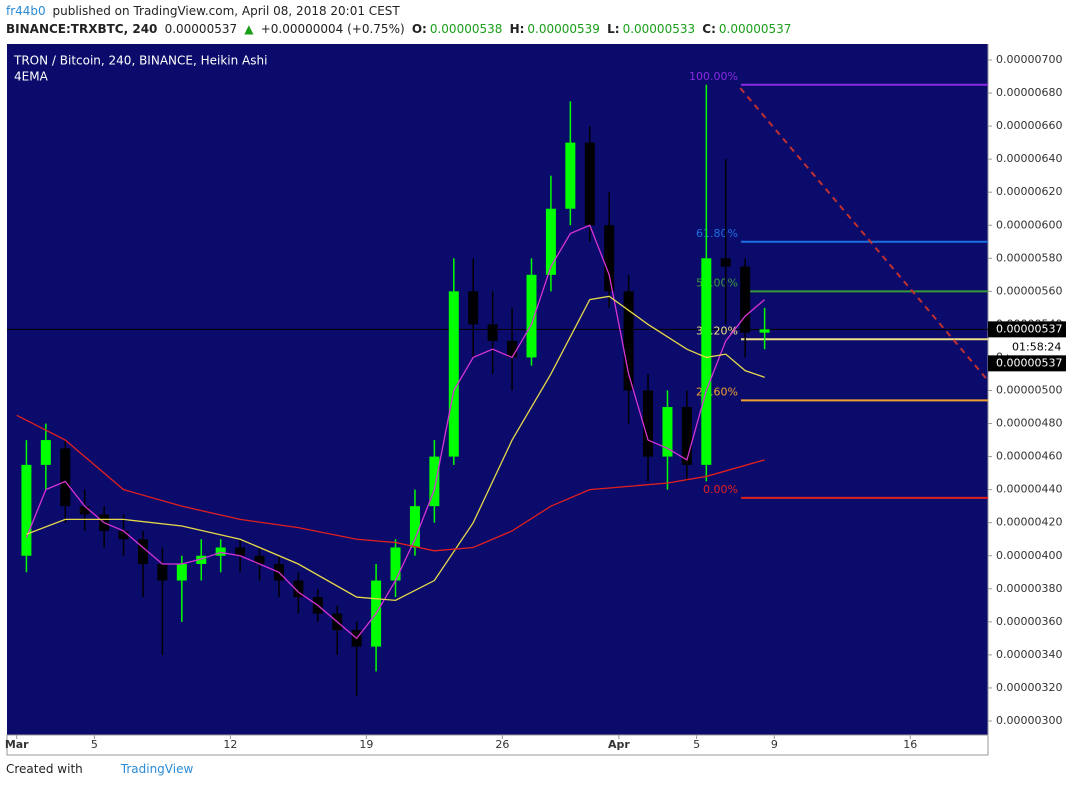 This screenshot has height=789, width=1066. Describe the element at coordinates (713, 76) in the screenshot. I see `fib-label: 100.00%` at that location.